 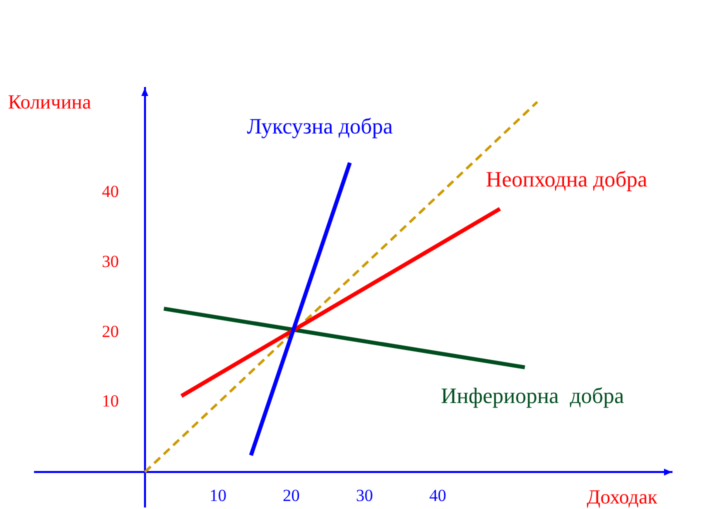 I want to click on y-axis-title: Количина, so click(x=50, y=102).